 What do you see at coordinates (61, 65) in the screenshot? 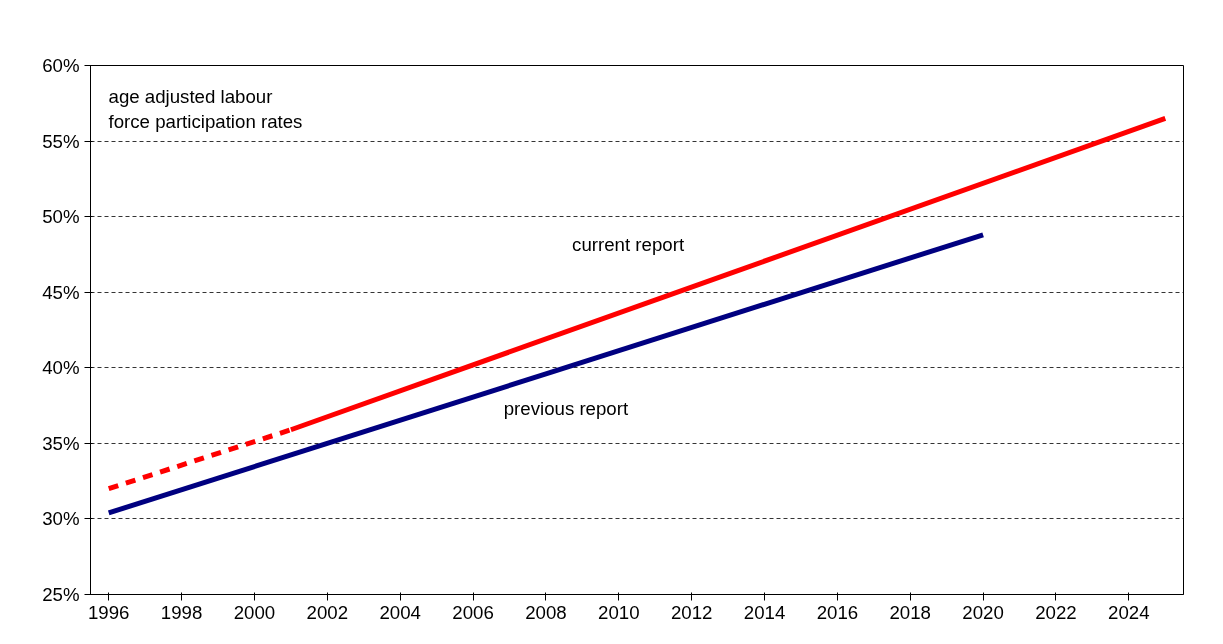
I see `y-tick-label: 60%` at bounding box center [61, 65].